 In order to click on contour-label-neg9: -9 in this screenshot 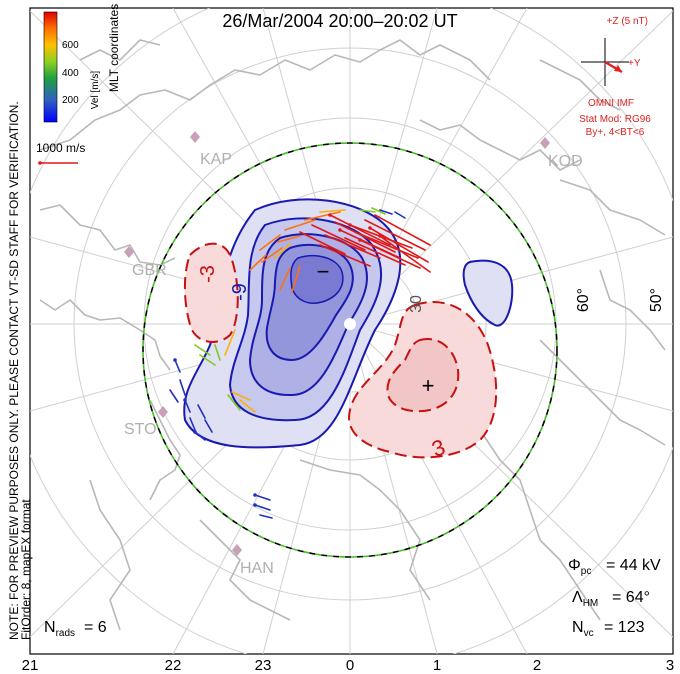, I will do `click(240, 292)`.